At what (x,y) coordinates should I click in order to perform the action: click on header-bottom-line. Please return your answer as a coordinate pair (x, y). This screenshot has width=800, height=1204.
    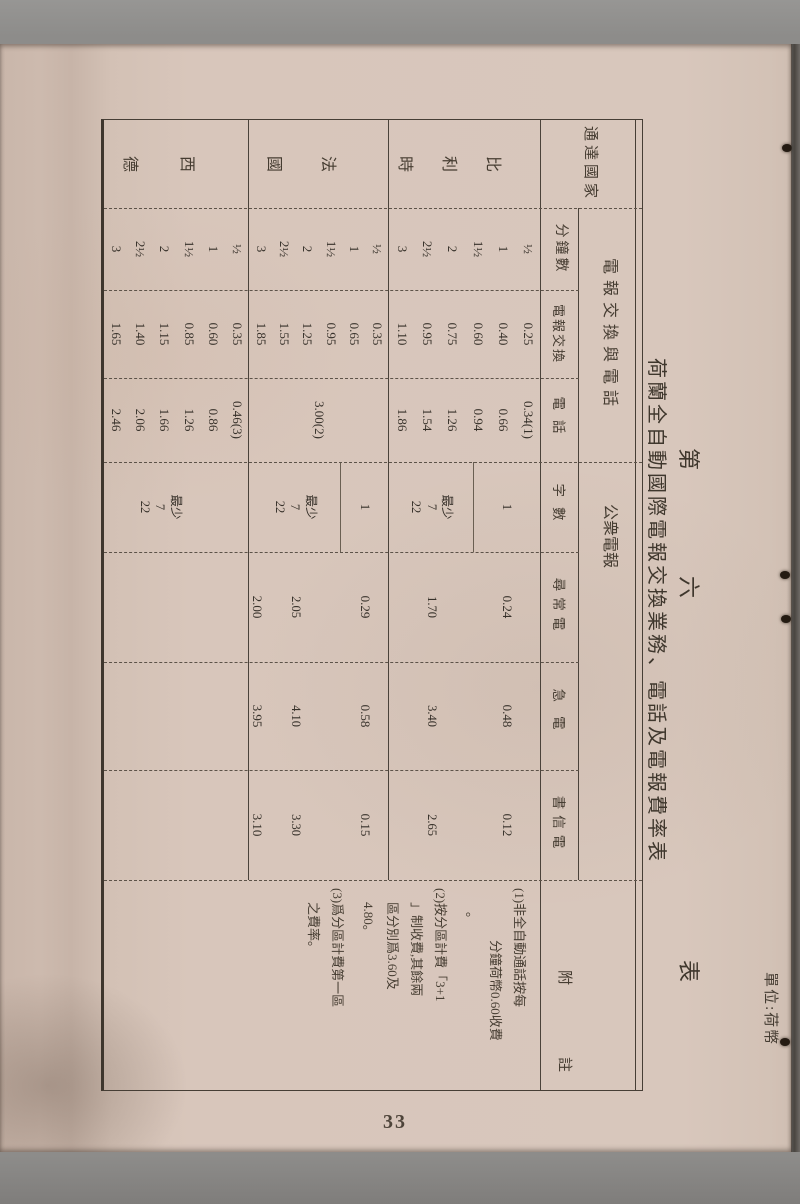
    Looking at the image, I should click on (540, 605).